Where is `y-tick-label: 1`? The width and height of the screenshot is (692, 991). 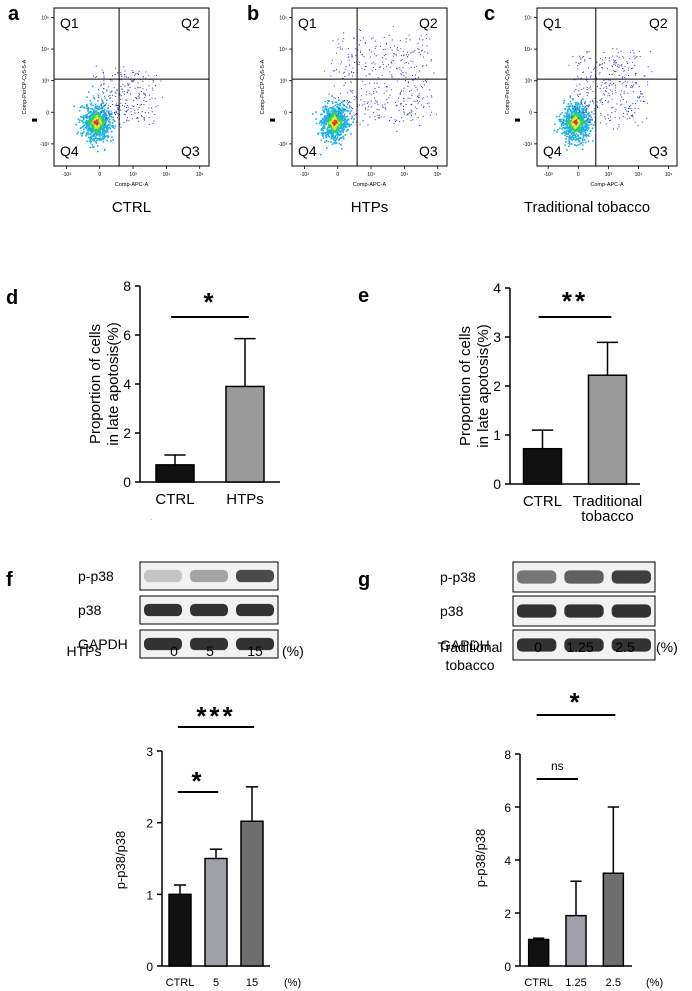 y-tick-label: 1 is located at coordinates (497, 435).